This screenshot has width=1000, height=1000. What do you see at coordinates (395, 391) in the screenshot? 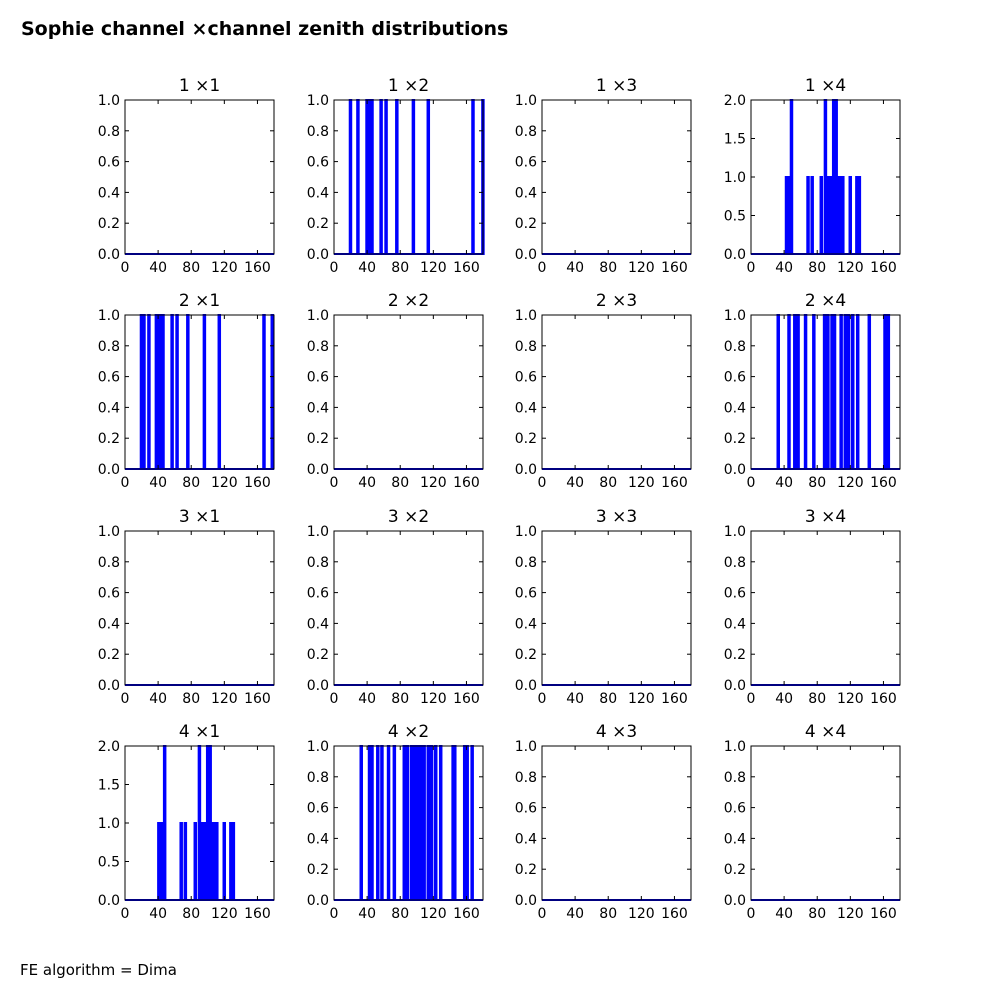
I see `subplot: 0 40 80 120 160 0.0 0.2 0.4 0.6 0.8 1.0 2 ×2` at bounding box center [395, 391].